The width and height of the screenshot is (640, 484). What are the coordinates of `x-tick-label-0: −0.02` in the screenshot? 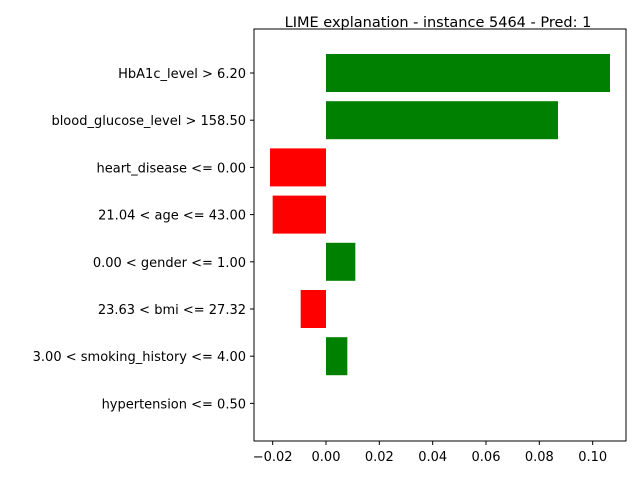 It's located at (273, 457).